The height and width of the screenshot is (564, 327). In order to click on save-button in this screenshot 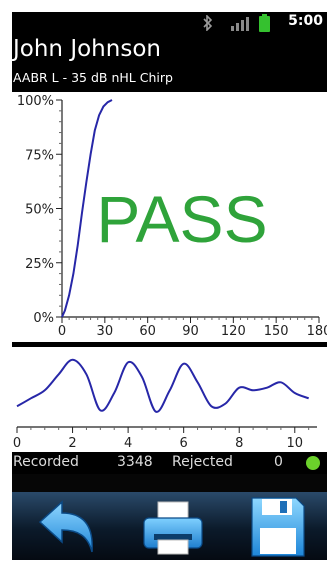, I will do `click(277, 527)`.